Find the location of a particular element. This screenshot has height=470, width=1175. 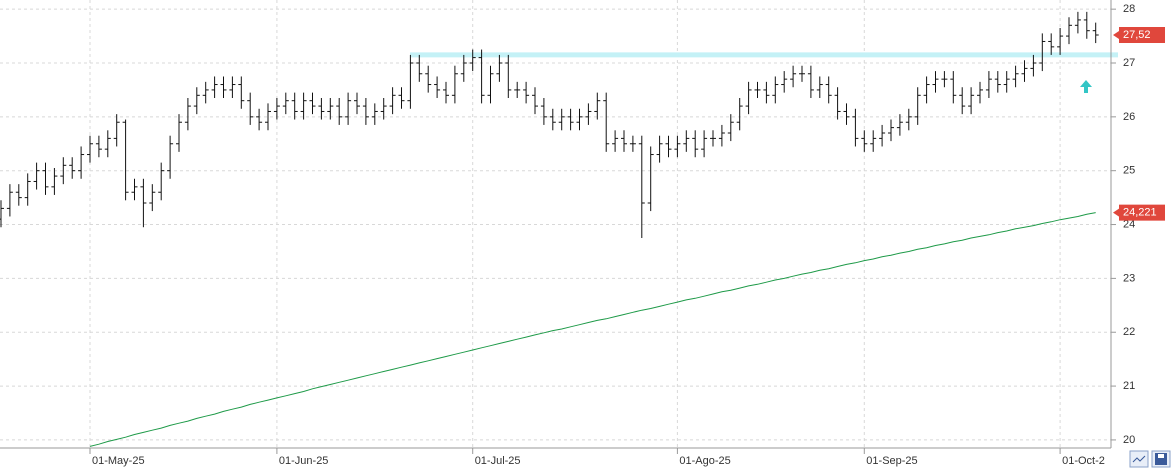

zoom-button is located at coordinates (1139, 459).